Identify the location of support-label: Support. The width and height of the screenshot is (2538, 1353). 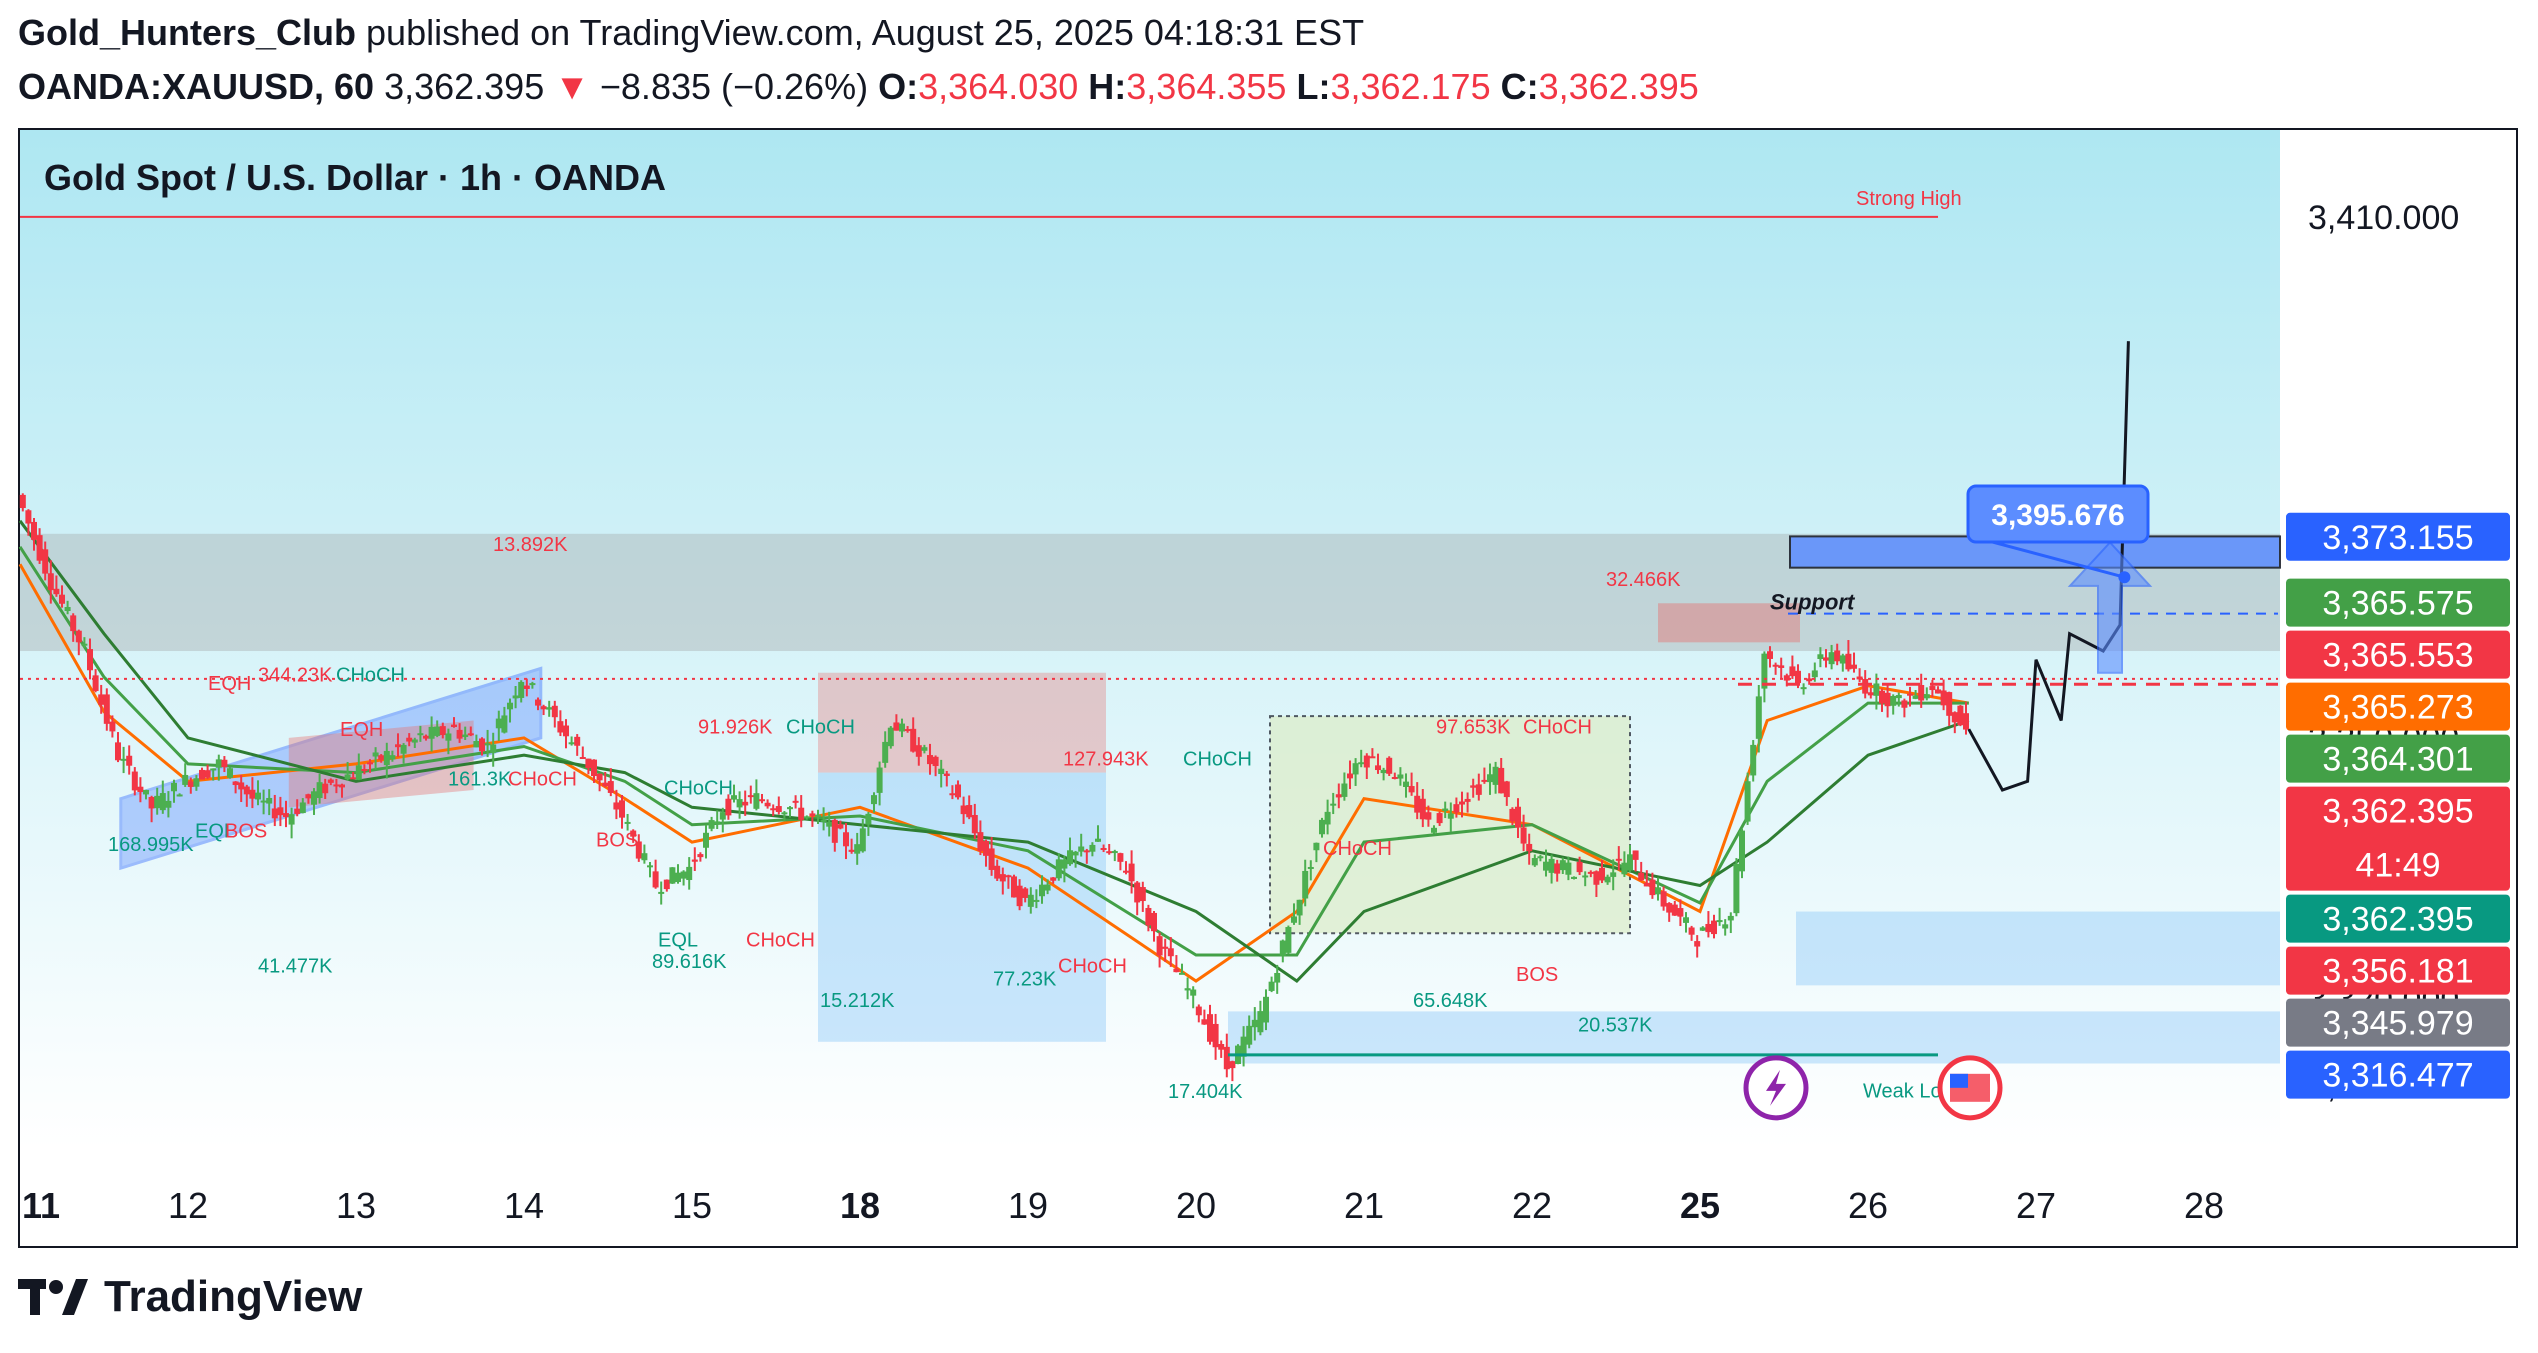
(1813, 601).